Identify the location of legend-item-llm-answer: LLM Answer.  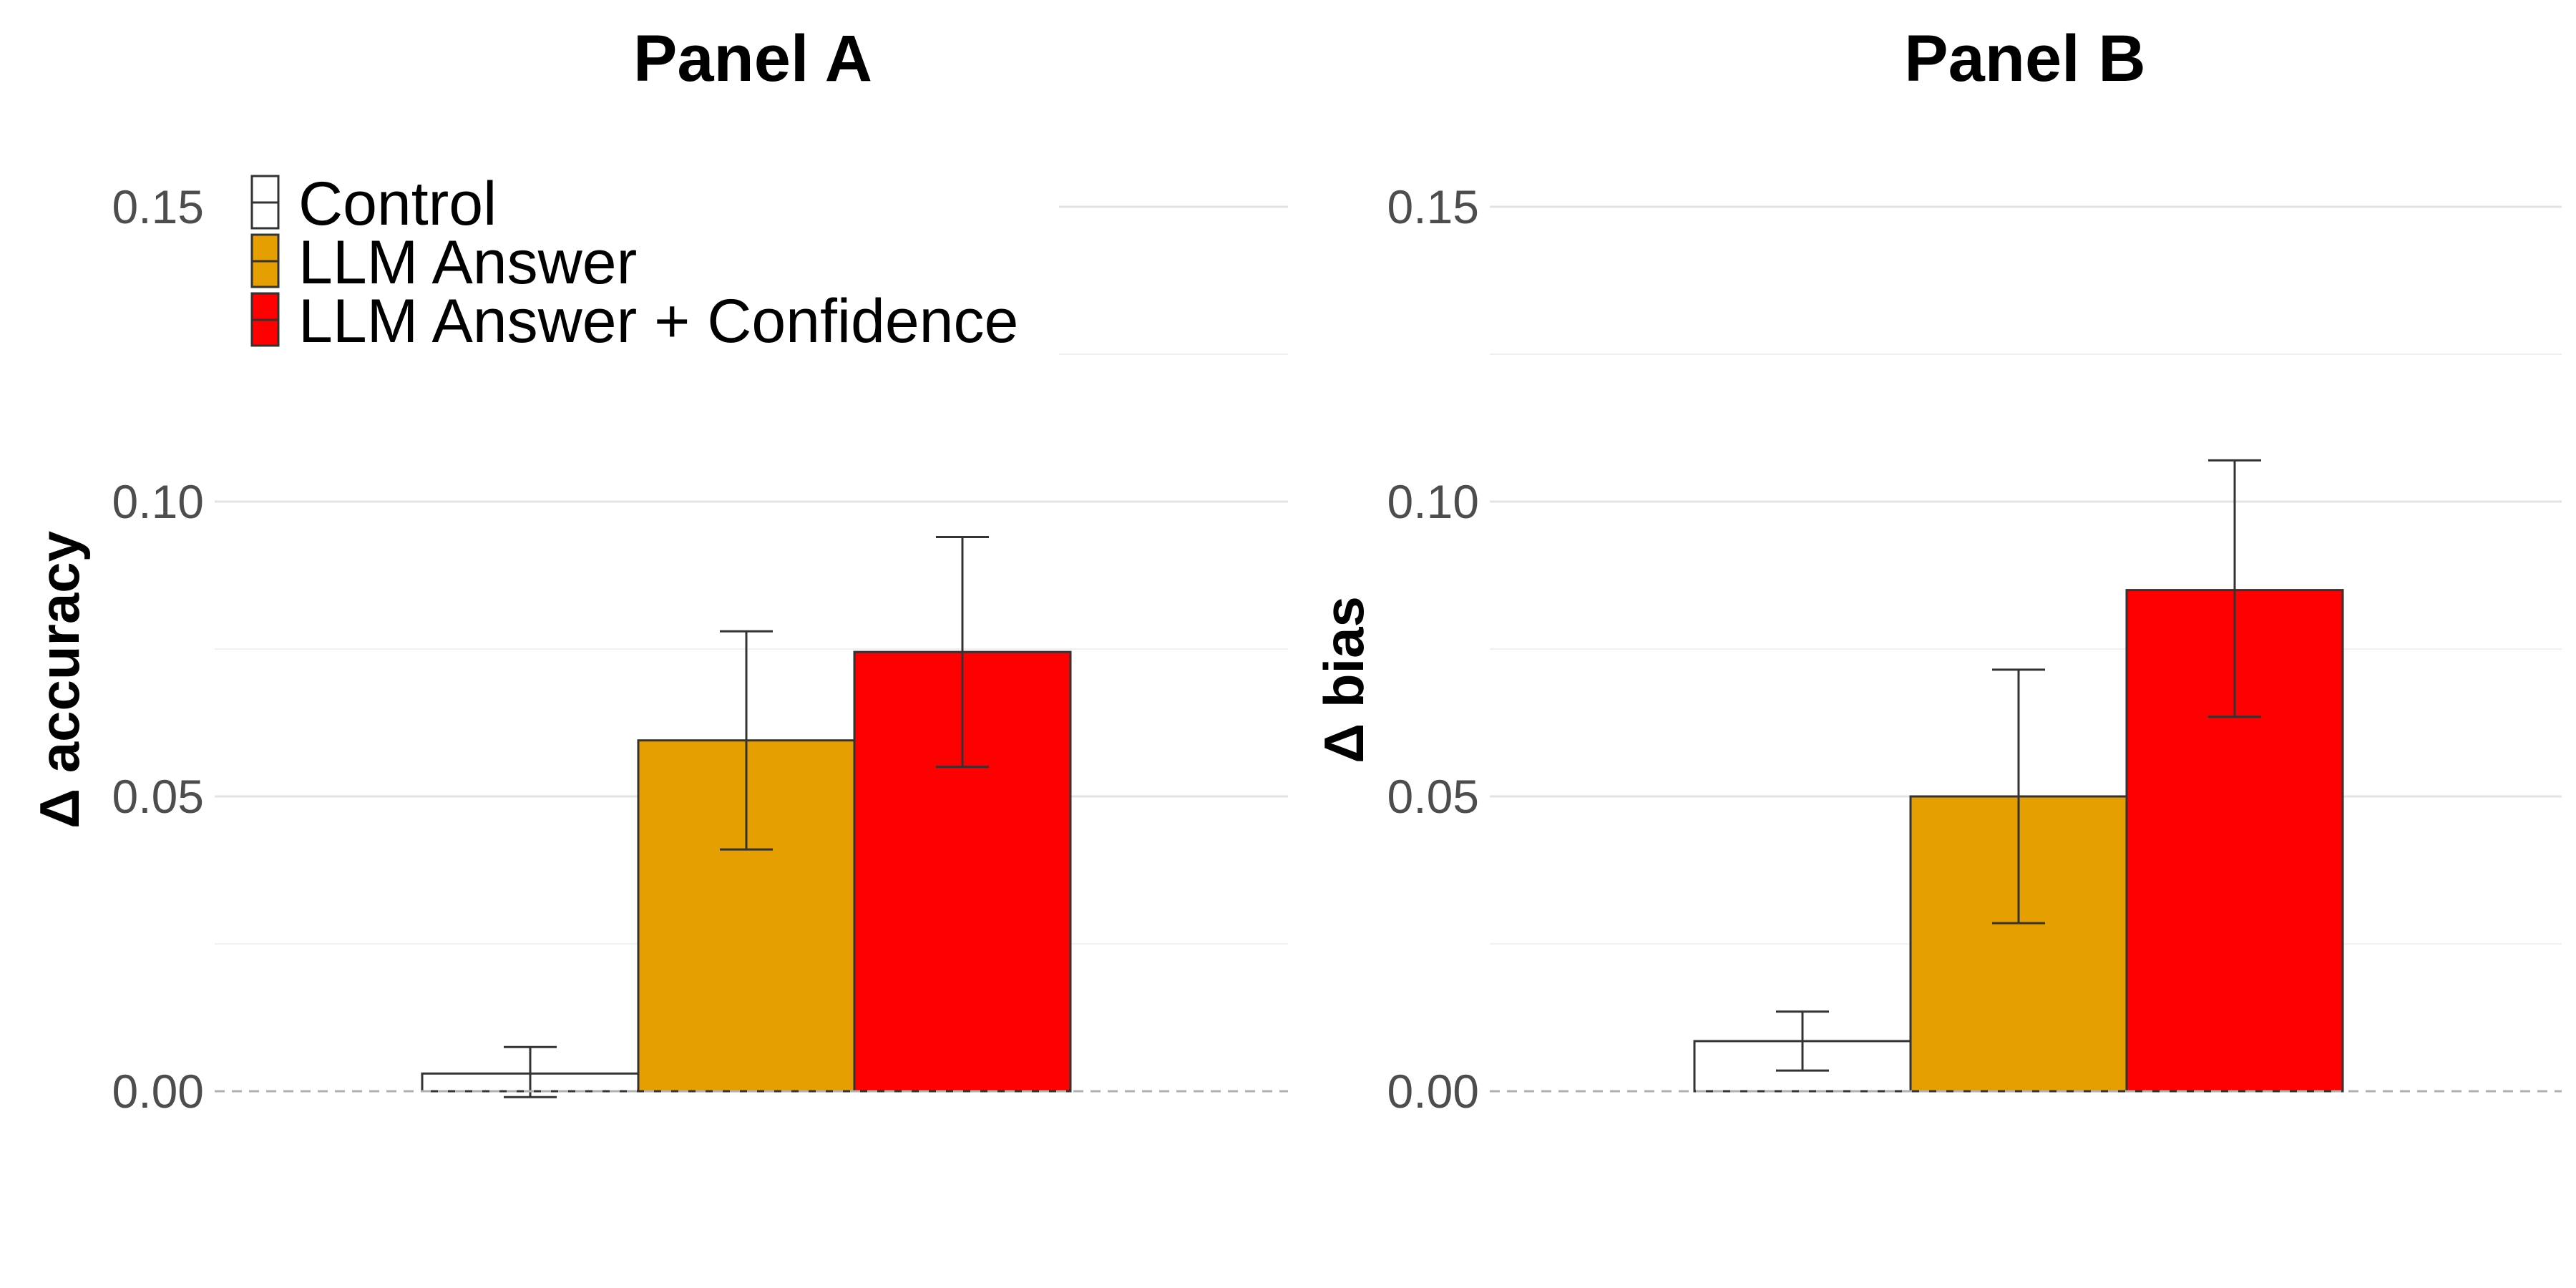
(443, 262).